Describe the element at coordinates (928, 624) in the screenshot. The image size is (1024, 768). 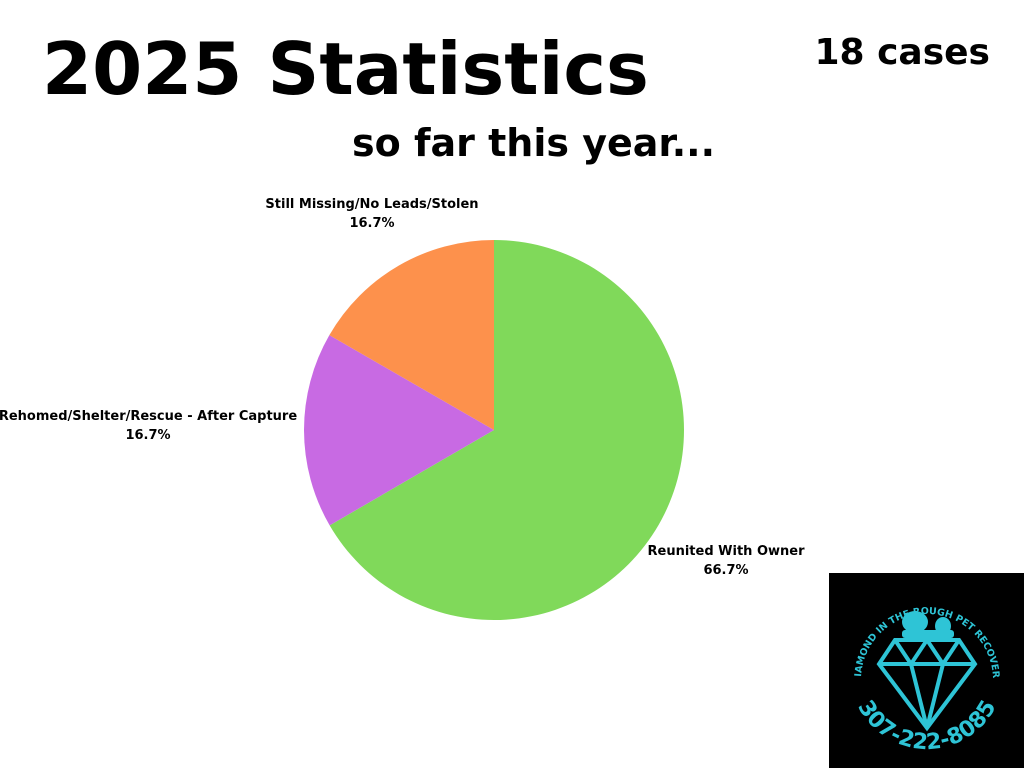
I see `logo-pets` at that location.